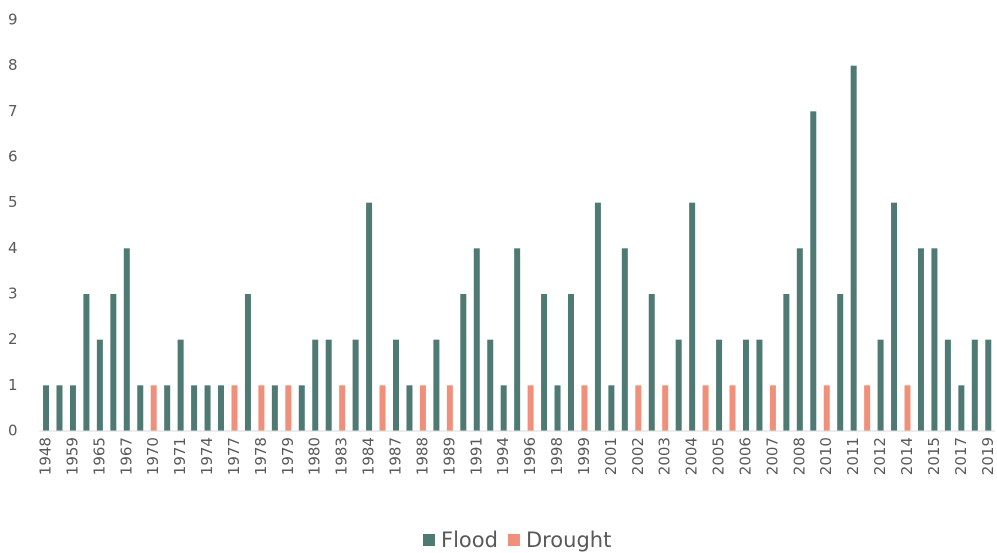  Describe the element at coordinates (13, 339) in the screenshot. I see `y-tick-label: 2` at that location.